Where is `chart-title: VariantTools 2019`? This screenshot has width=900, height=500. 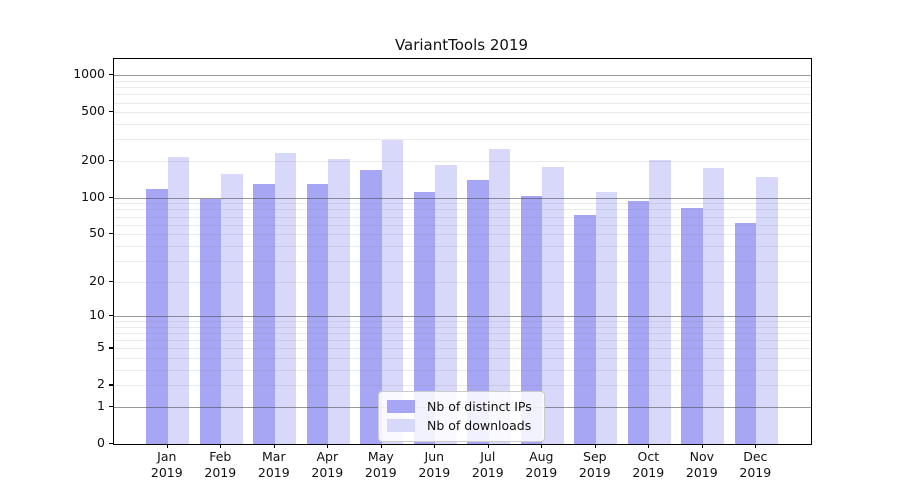
chart-title: VariantTools 2019 is located at coordinates (461, 45).